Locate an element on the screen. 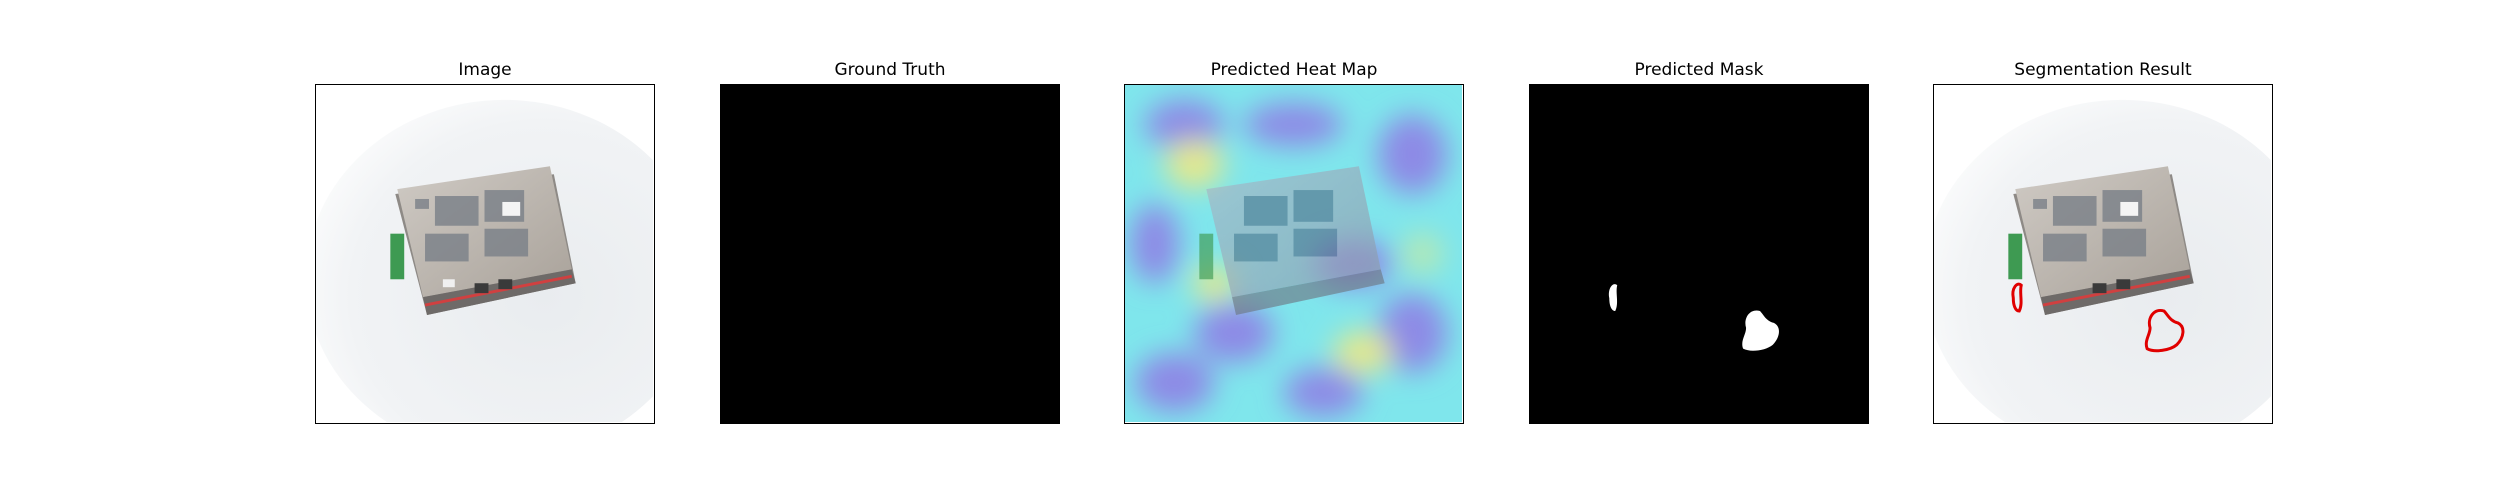 Image resolution: width=2500 pixels, height=500 pixels. device-photo is located at coordinates (484, 253).